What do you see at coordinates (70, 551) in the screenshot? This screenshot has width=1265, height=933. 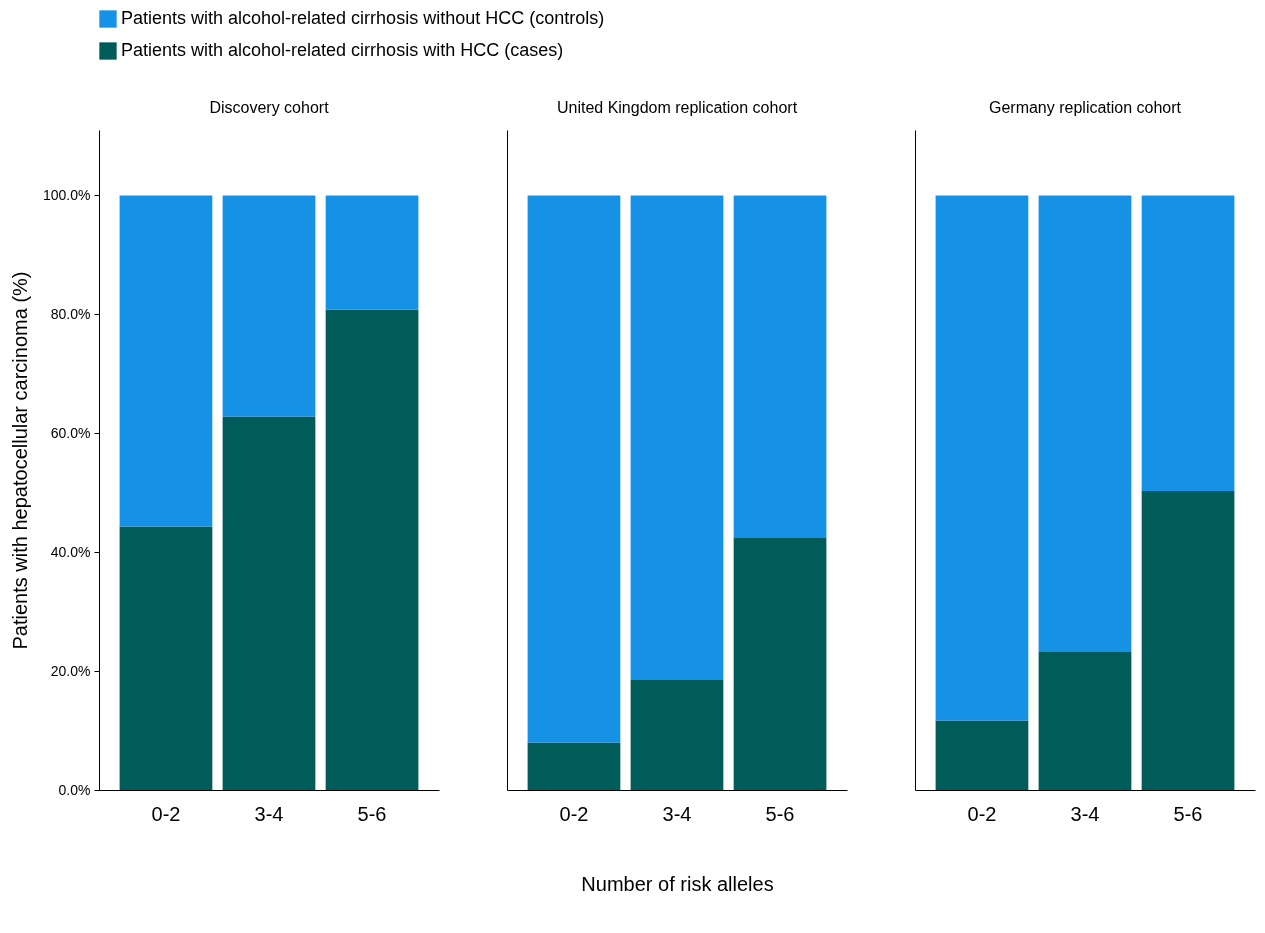 I see `y-tick-label: 40.0%` at bounding box center [70, 551].